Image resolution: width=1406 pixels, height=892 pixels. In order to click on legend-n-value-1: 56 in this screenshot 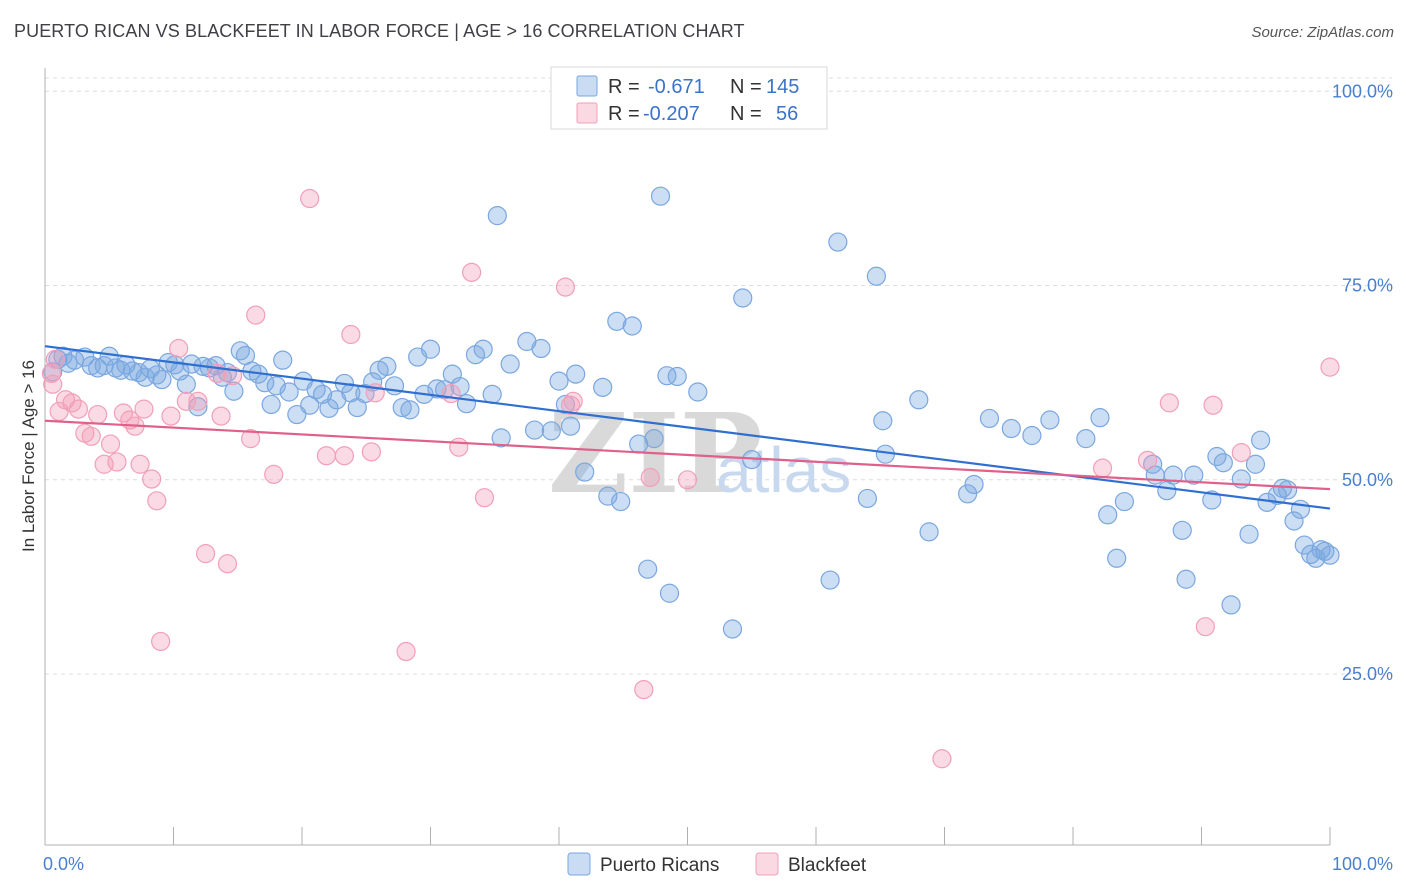, I will do `click(787, 114)`.